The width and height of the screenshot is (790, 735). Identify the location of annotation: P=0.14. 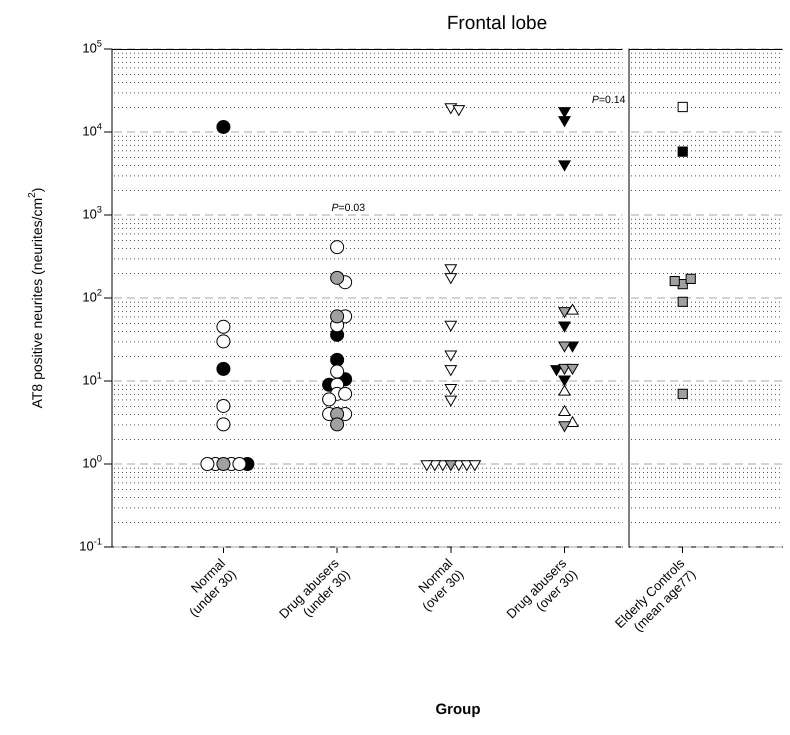
(609, 100).